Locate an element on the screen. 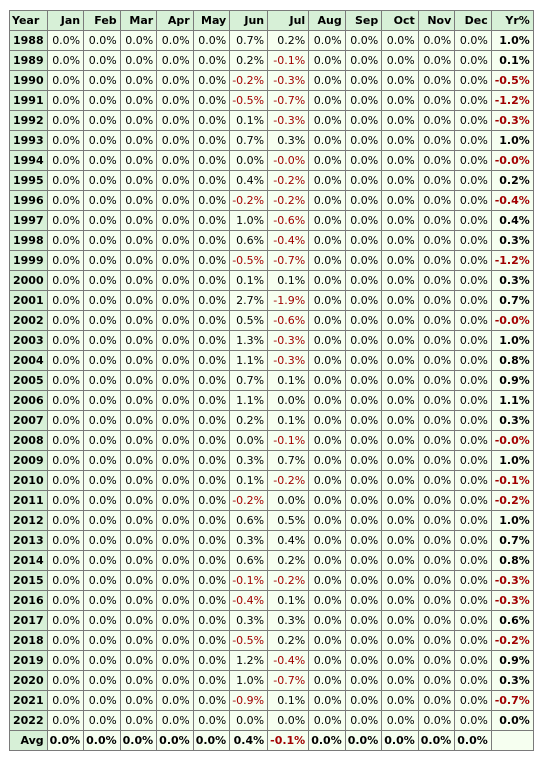 The width and height of the screenshot is (543, 758). month-return-cell: -0.7% is located at coordinates (288, 100).